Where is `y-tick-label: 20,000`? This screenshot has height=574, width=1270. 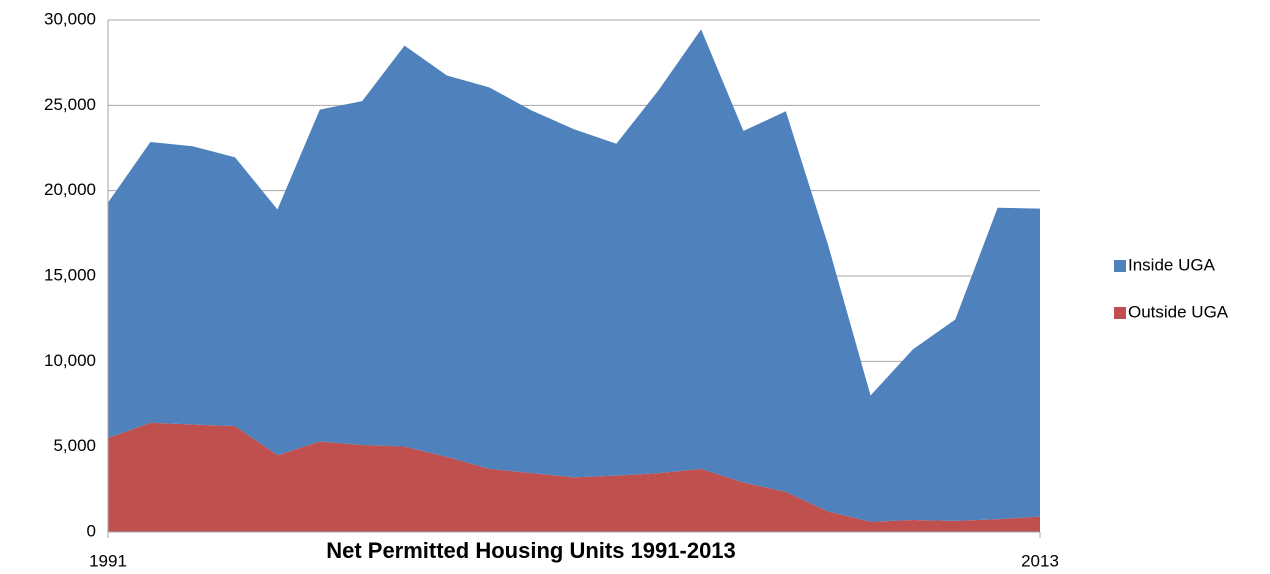
y-tick-label: 20,000 is located at coordinates (70, 189).